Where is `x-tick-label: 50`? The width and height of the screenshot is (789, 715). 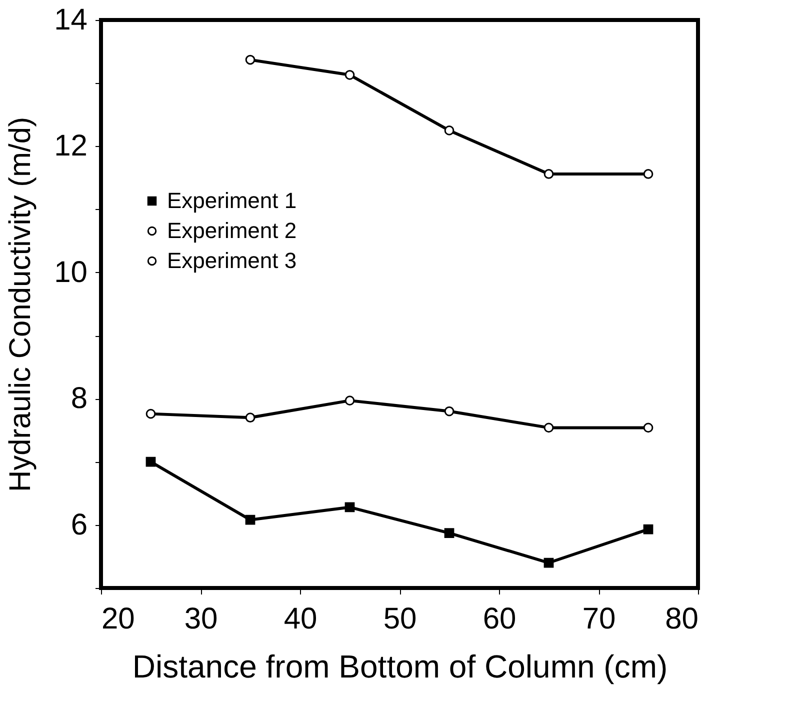
x-tick-label: 50 is located at coordinates (400, 619).